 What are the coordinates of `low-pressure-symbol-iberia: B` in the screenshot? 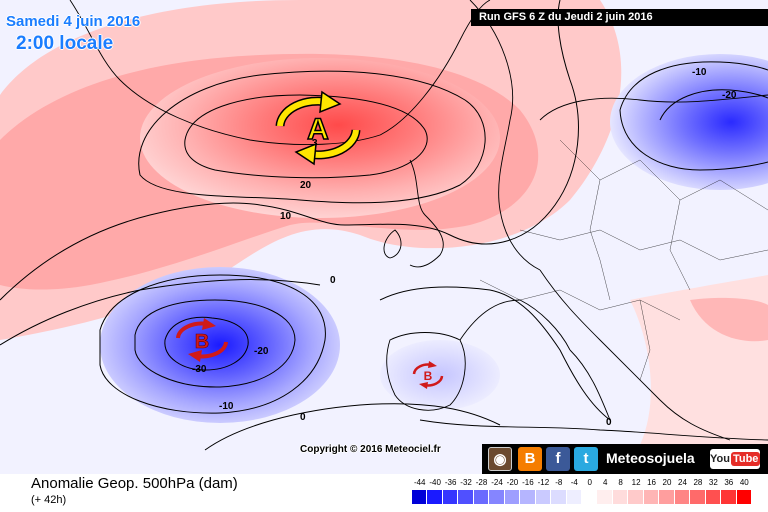 It's located at (428, 375).